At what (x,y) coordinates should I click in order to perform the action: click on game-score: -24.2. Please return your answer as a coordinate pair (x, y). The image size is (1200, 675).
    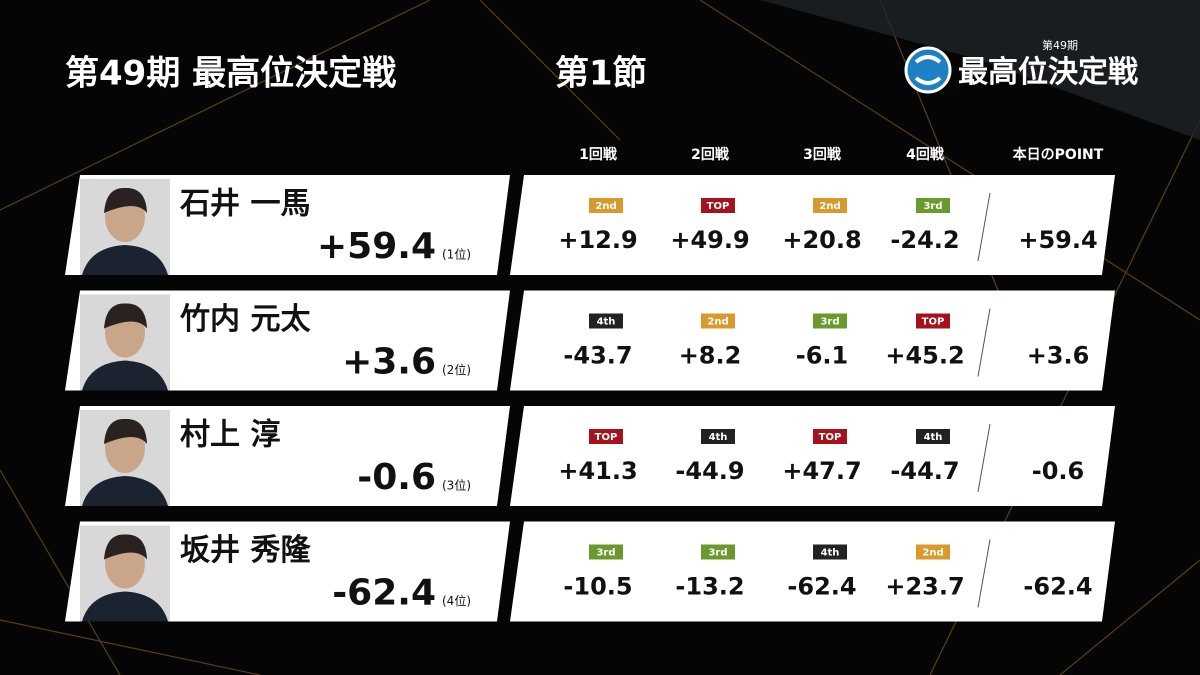
    Looking at the image, I should click on (924, 240).